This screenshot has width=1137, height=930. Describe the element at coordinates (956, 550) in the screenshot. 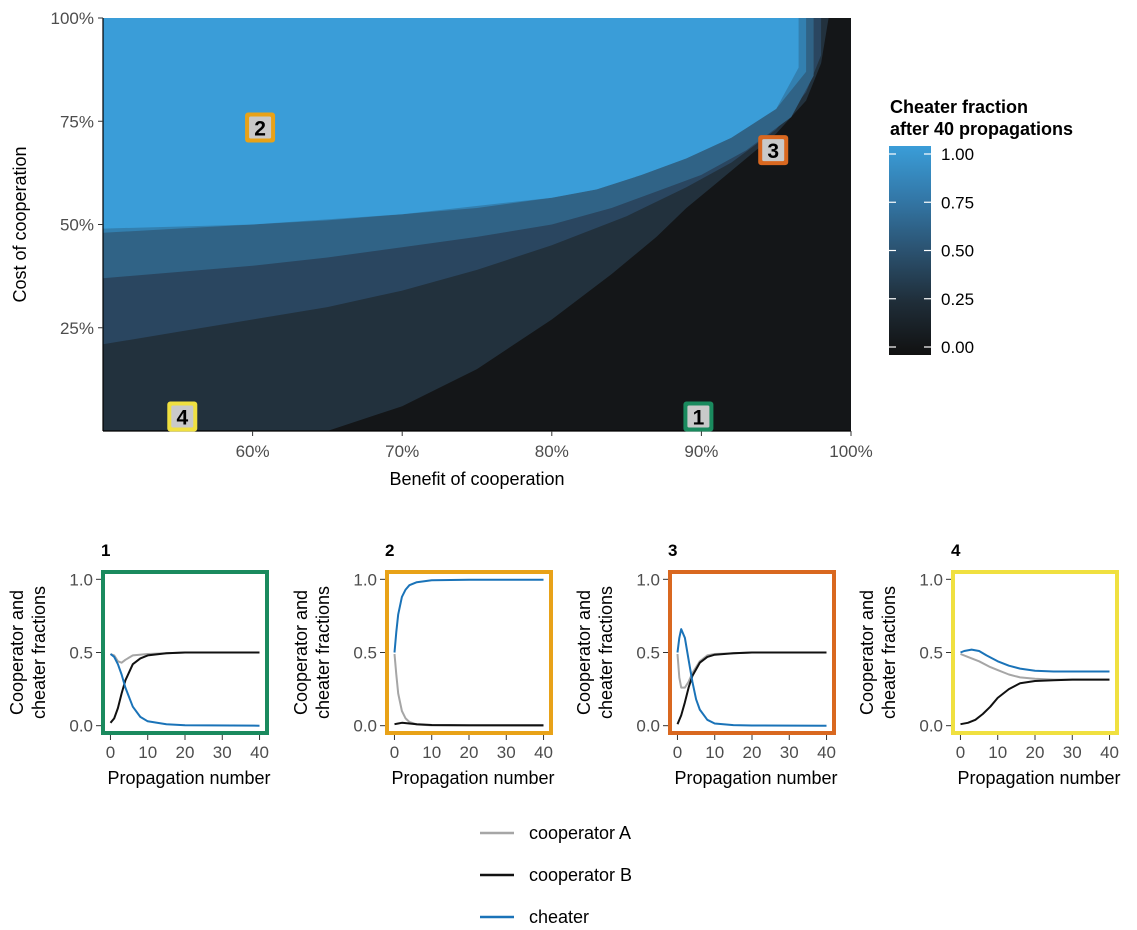

I see `panel-title: 4` at that location.